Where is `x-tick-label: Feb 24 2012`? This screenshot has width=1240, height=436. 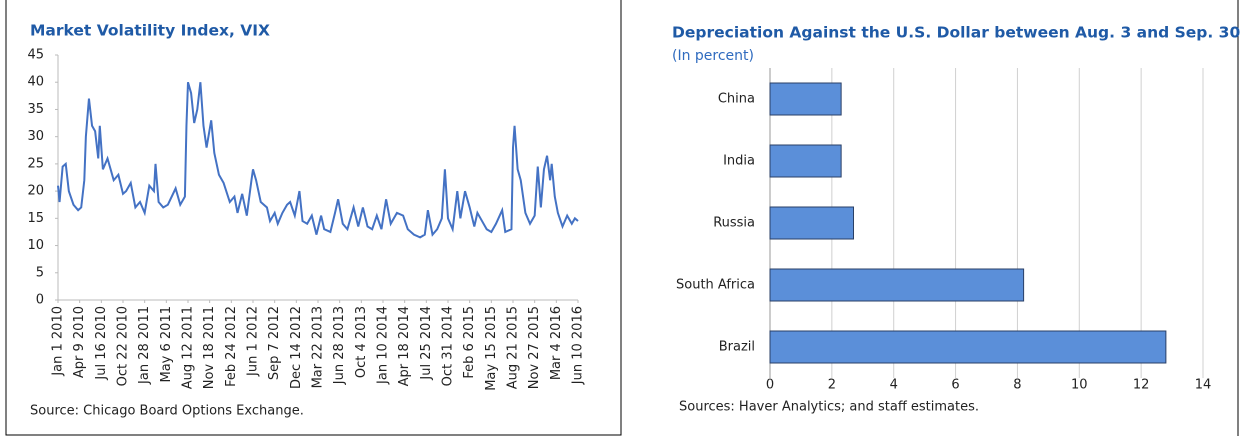
x-tick-label: Feb 24 2012 is located at coordinates (231, 346).